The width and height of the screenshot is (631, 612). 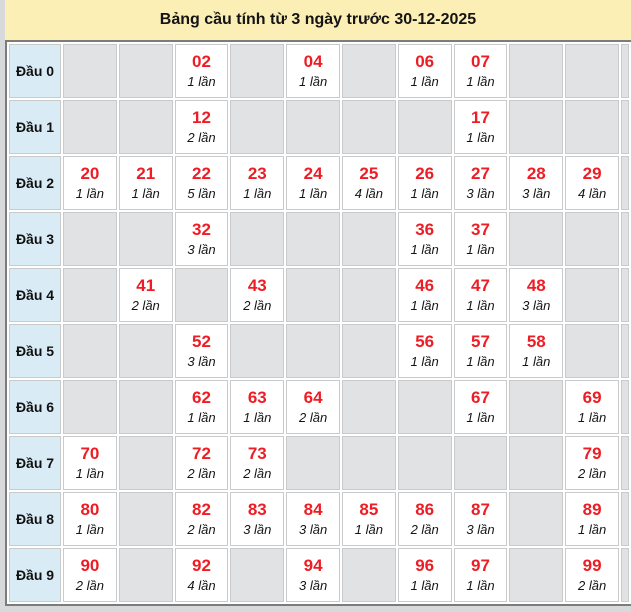 I want to click on cell-number: 58, so click(x=536, y=341).